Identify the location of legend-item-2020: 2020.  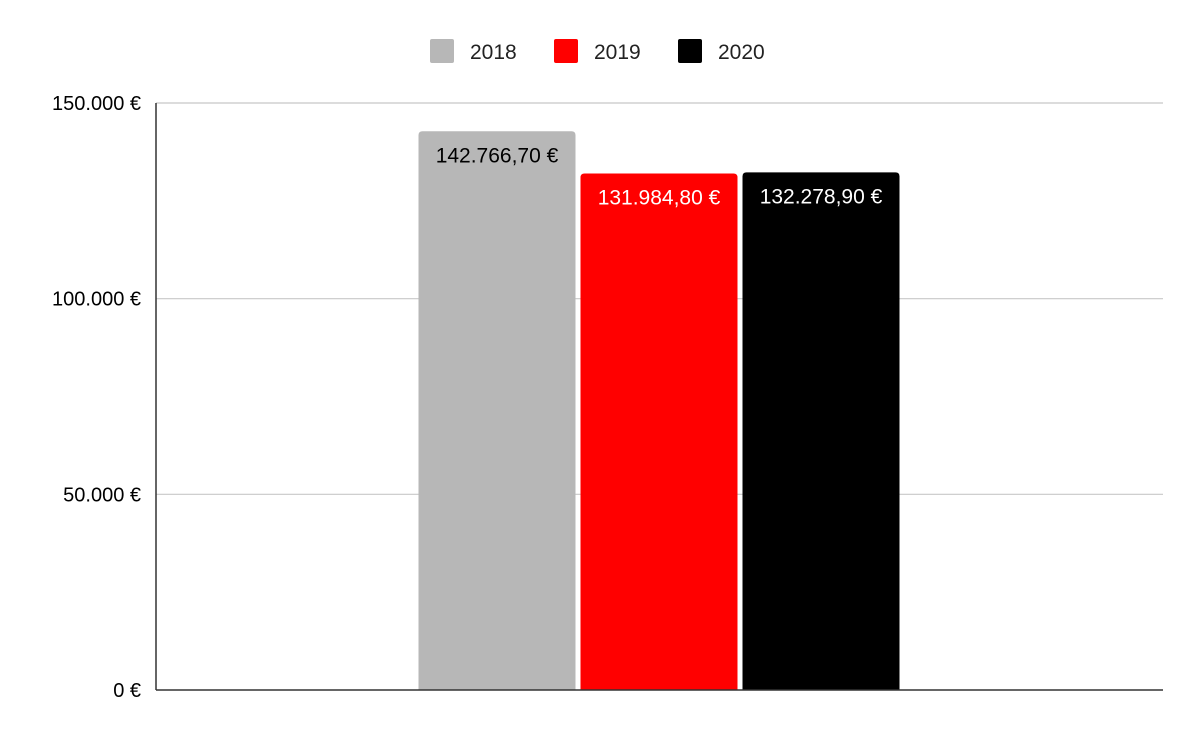
(721, 51).